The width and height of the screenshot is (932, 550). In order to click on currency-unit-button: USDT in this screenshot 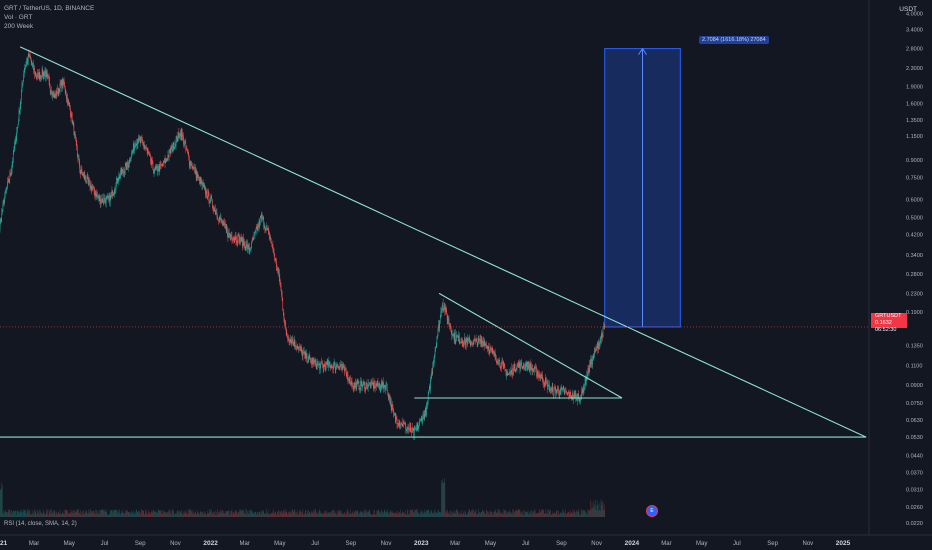, I will do `click(908, 9)`.